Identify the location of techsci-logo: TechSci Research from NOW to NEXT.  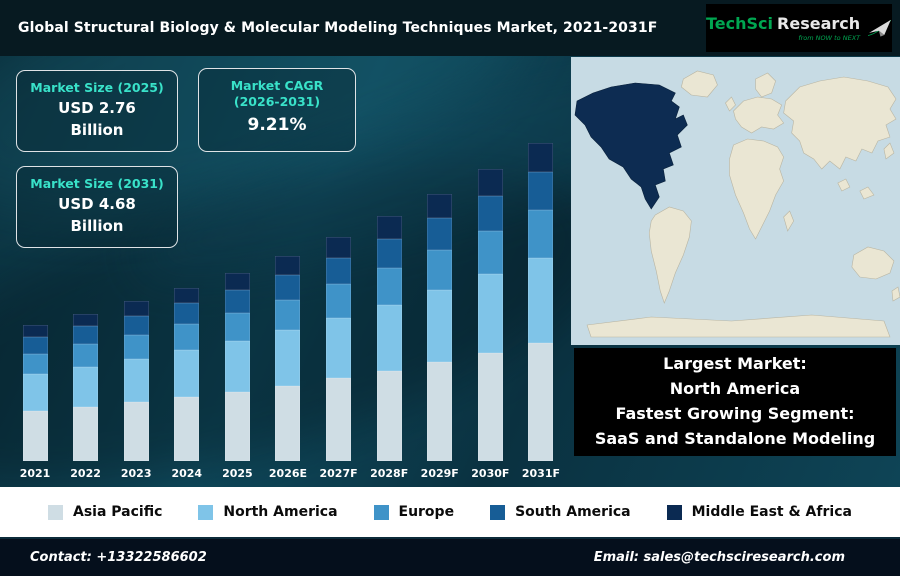
(799, 28).